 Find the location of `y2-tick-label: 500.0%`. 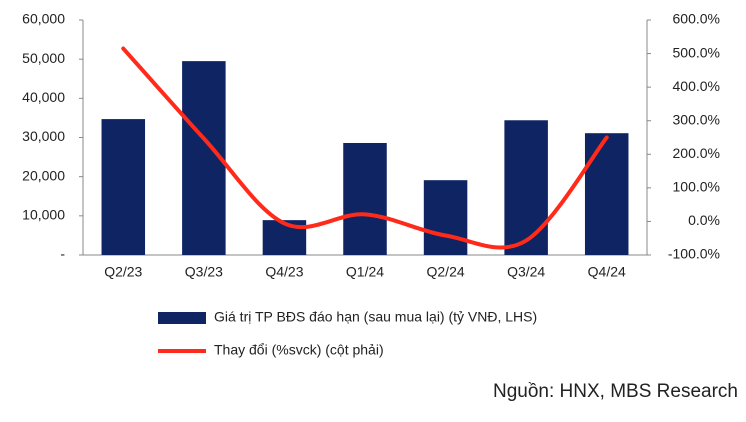

y2-tick-label: 500.0% is located at coordinates (696, 52).